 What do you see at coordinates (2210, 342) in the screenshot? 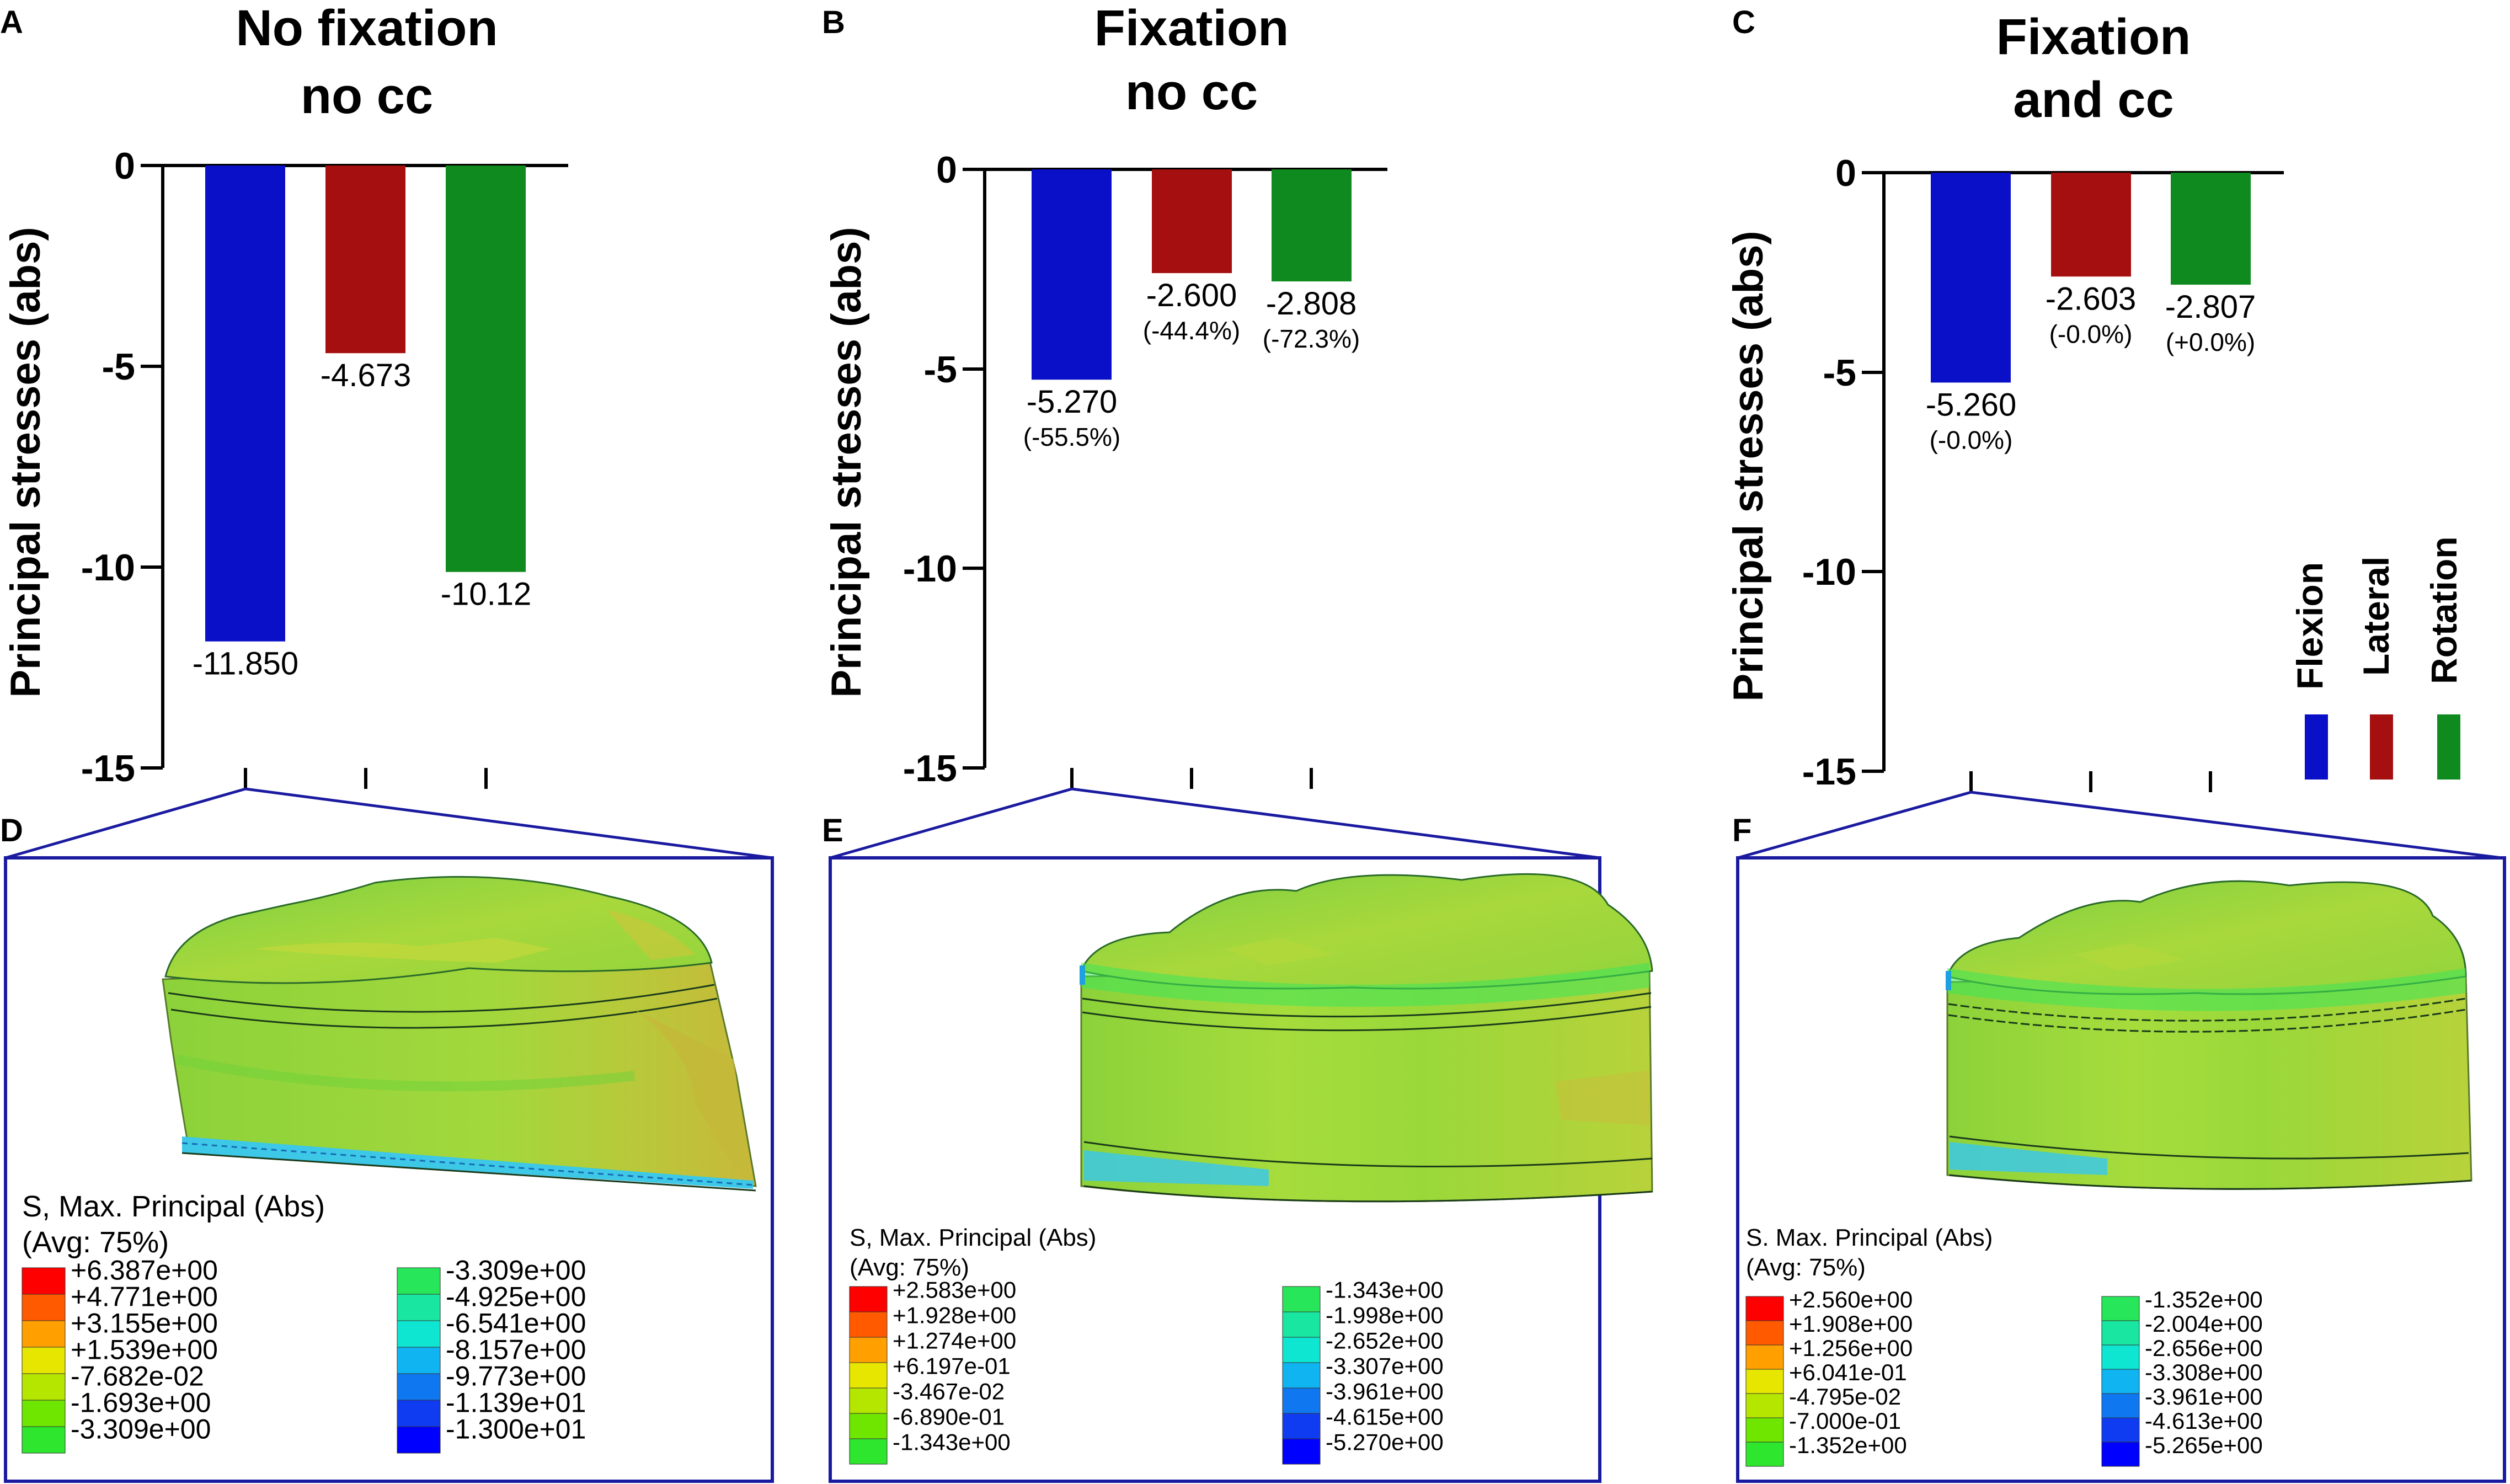
I see `pct-label-rotation: (+0.0%)` at bounding box center [2210, 342].